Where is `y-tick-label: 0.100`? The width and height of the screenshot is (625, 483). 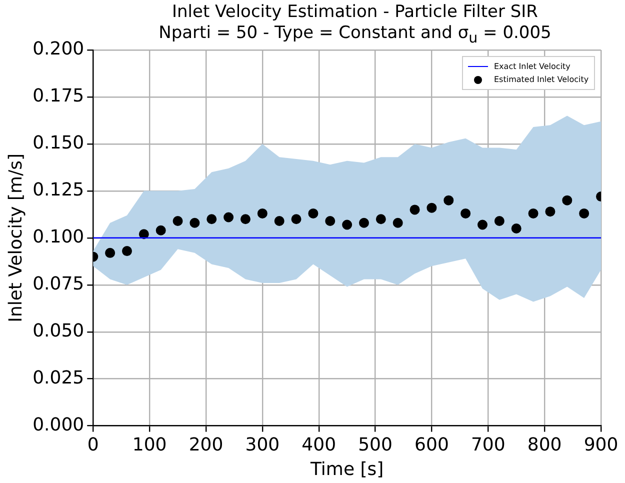 y-tick-label: 0.100 is located at coordinates (58, 237).